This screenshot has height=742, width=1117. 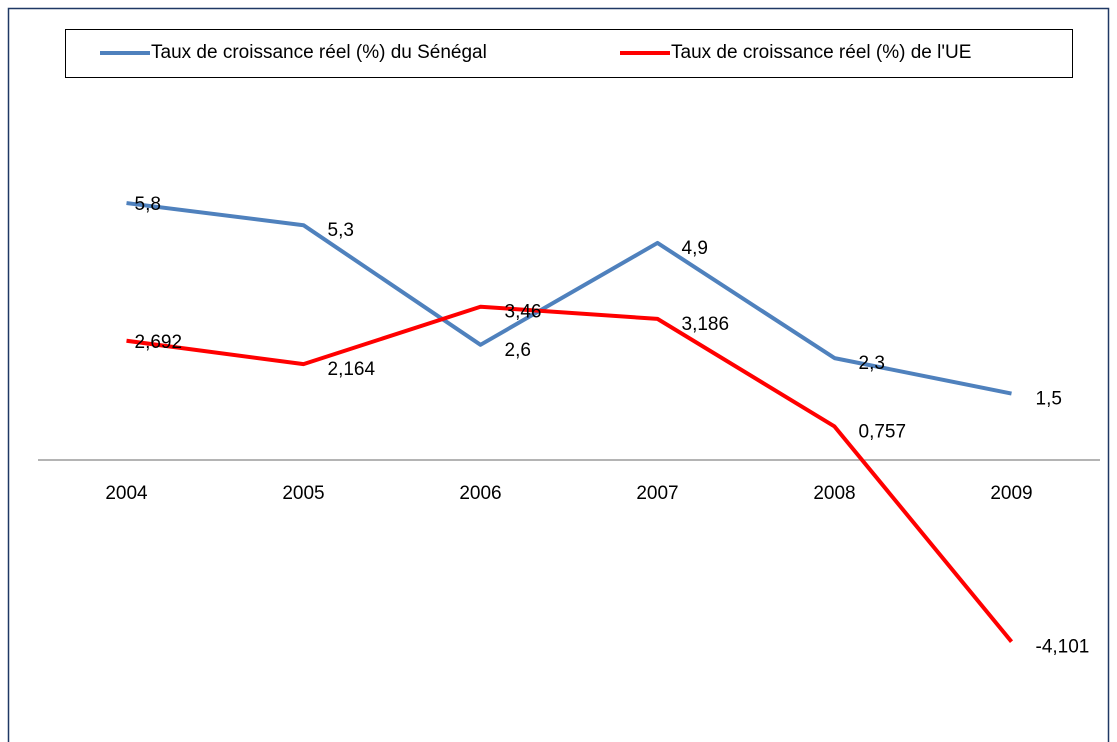 What do you see at coordinates (1011, 493) in the screenshot?
I see `x-tick-label: 2009` at bounding box center [1011, 493].